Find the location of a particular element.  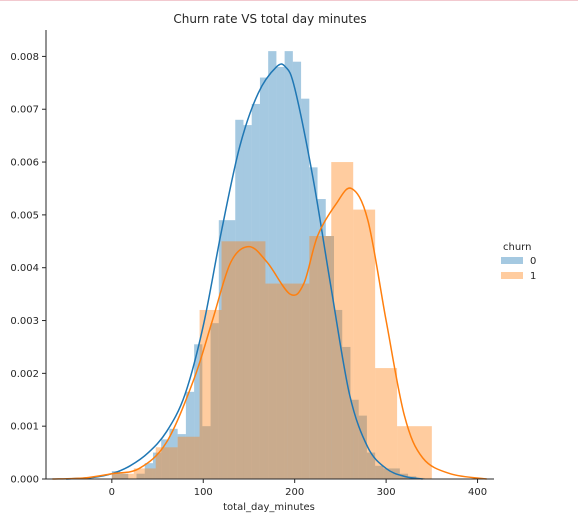

x-tick-label-3: 300 is located at coordinates (386, 492).